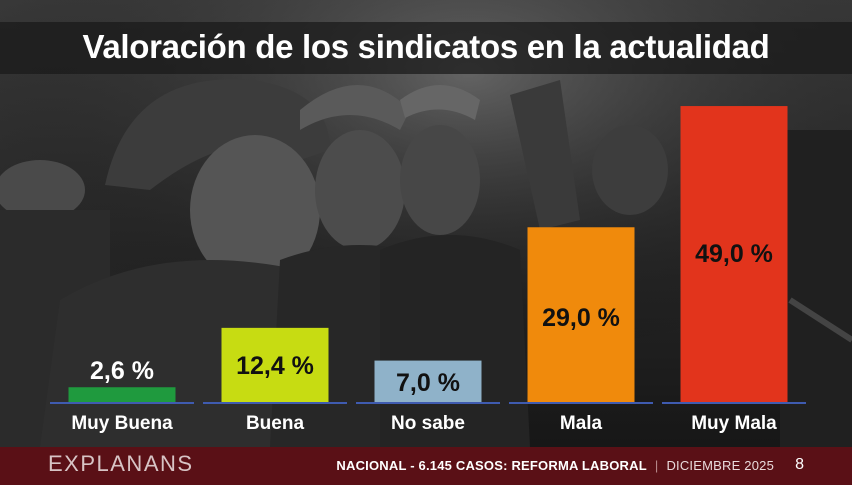 The width and height of the screenshot is (852, 485). I want to click on bar-no-sabe, so click(428, 381).